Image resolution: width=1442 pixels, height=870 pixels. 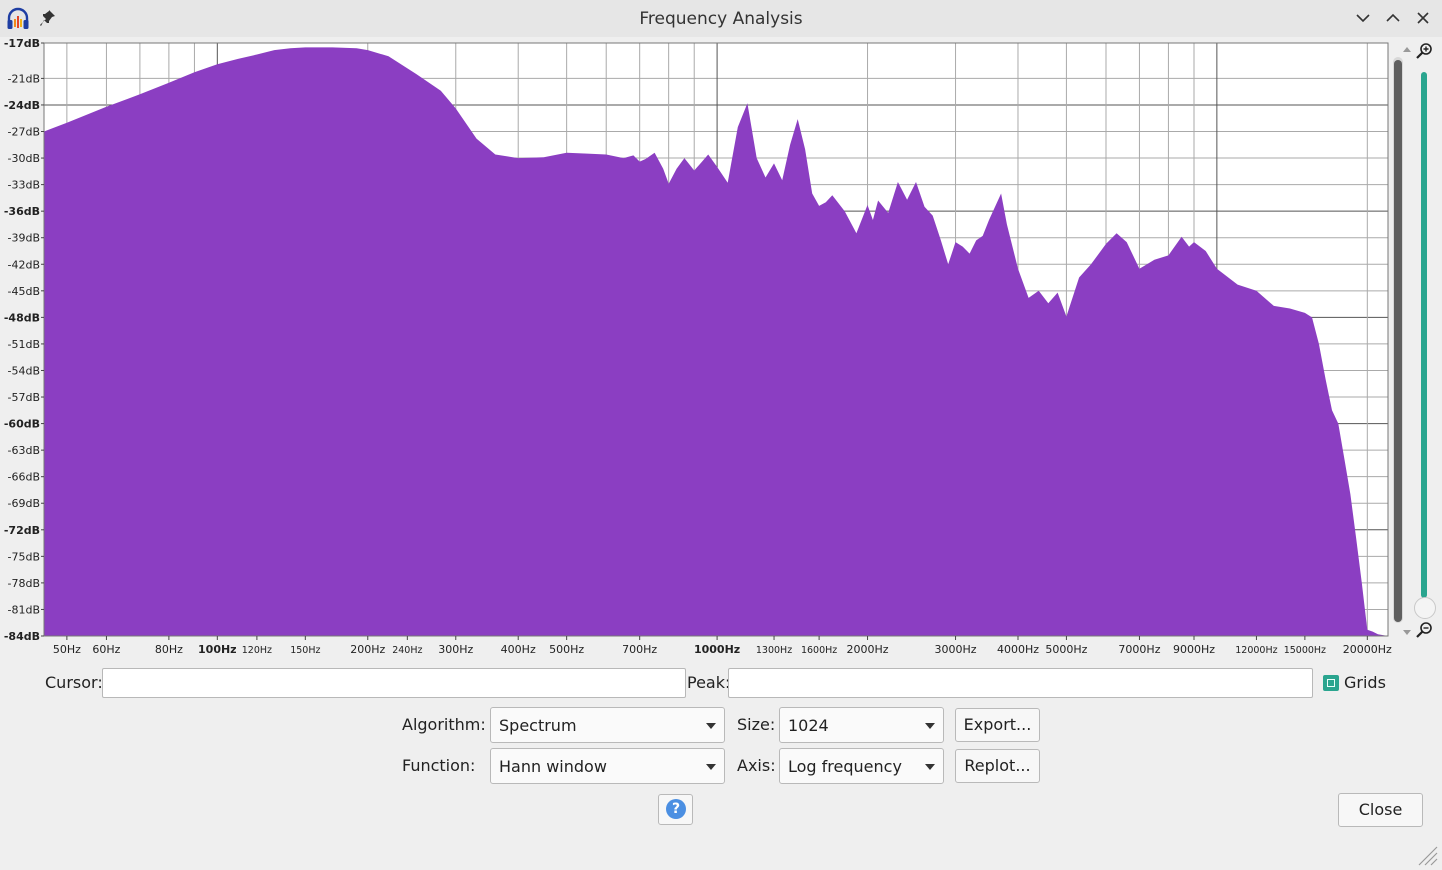 I want to click on x-tick-label: 700Hz, so click(x=639, y=649).